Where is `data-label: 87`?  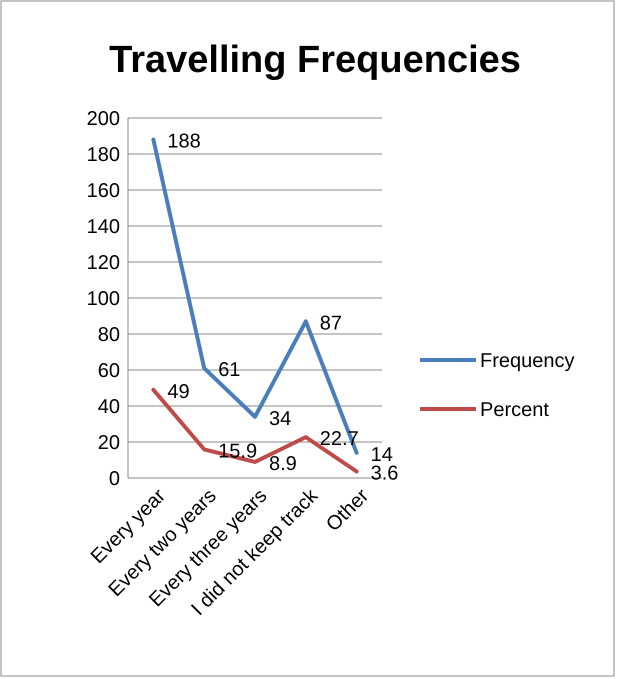 data-label: 87 is located at coordinates (331, 323).